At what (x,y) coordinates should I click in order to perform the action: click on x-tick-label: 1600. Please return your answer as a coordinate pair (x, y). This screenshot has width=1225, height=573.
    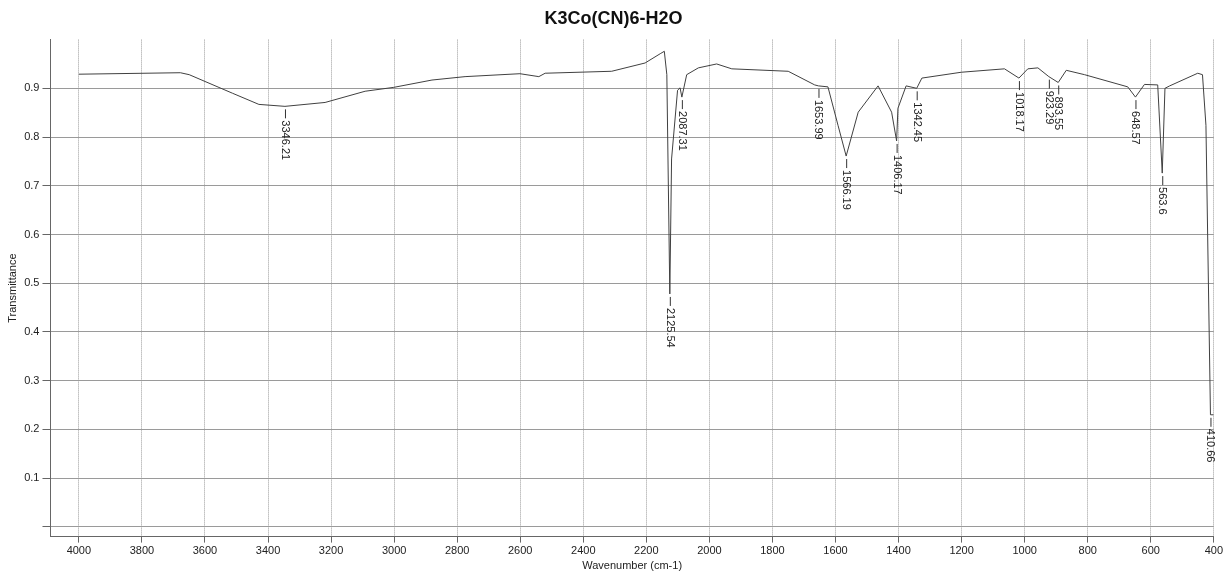
    Looking at the image, I should click on (835, 550).